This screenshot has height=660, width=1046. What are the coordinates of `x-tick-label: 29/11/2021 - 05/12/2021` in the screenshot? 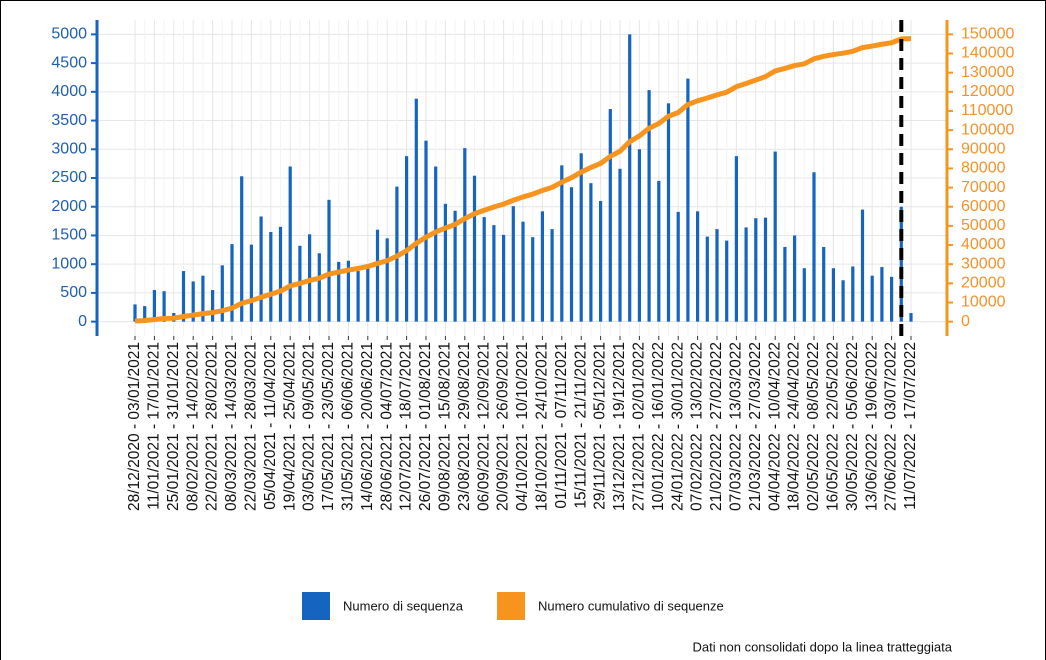 It's located at (600, 426).